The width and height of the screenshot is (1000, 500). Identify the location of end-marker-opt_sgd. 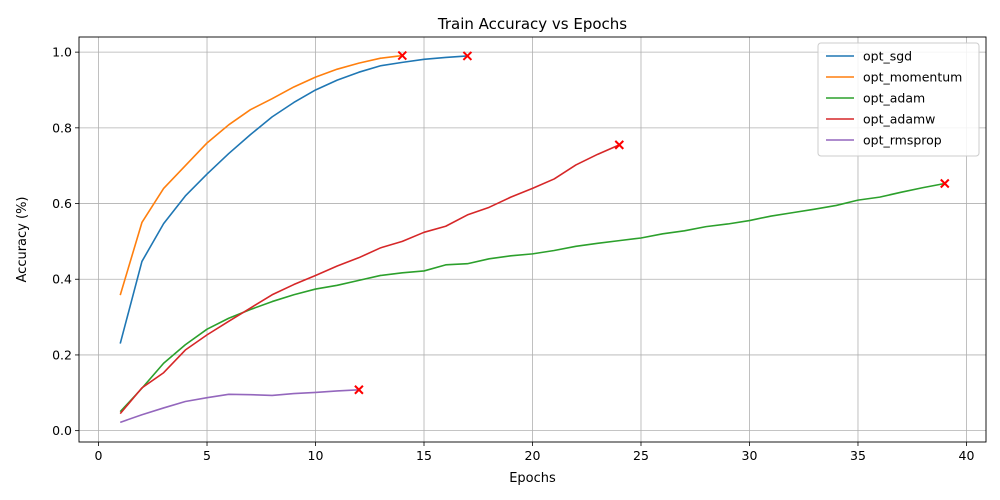
(467, 56).